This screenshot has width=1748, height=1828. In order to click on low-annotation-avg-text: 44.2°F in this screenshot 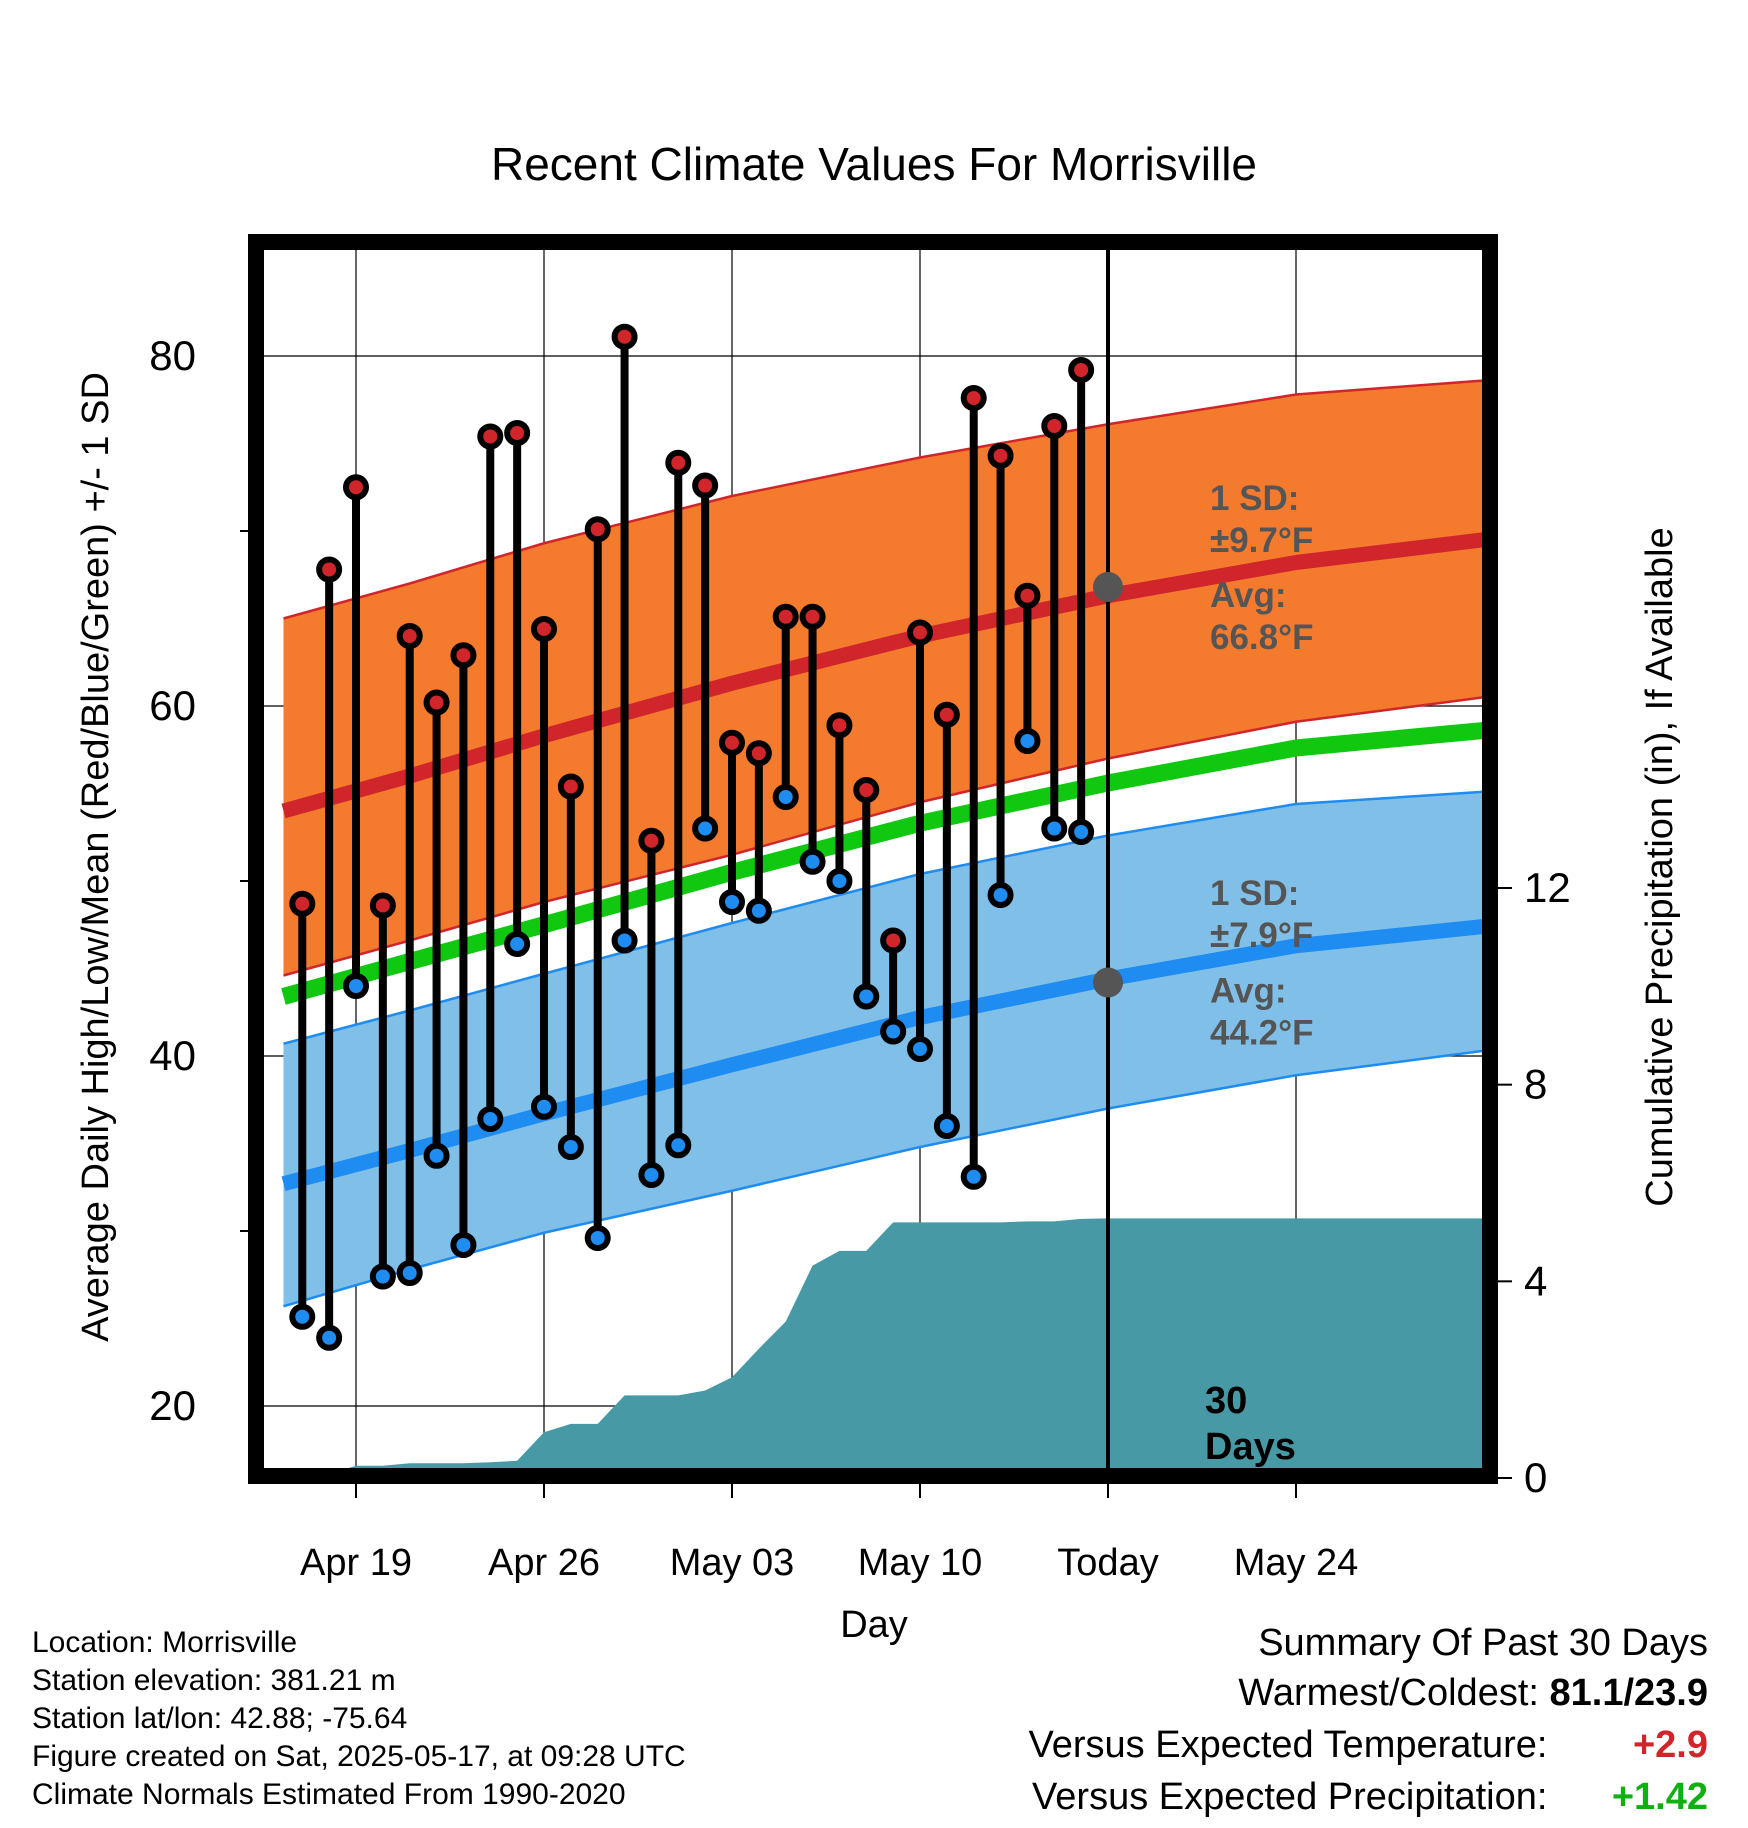, I will do `click(1262, 1033)`.